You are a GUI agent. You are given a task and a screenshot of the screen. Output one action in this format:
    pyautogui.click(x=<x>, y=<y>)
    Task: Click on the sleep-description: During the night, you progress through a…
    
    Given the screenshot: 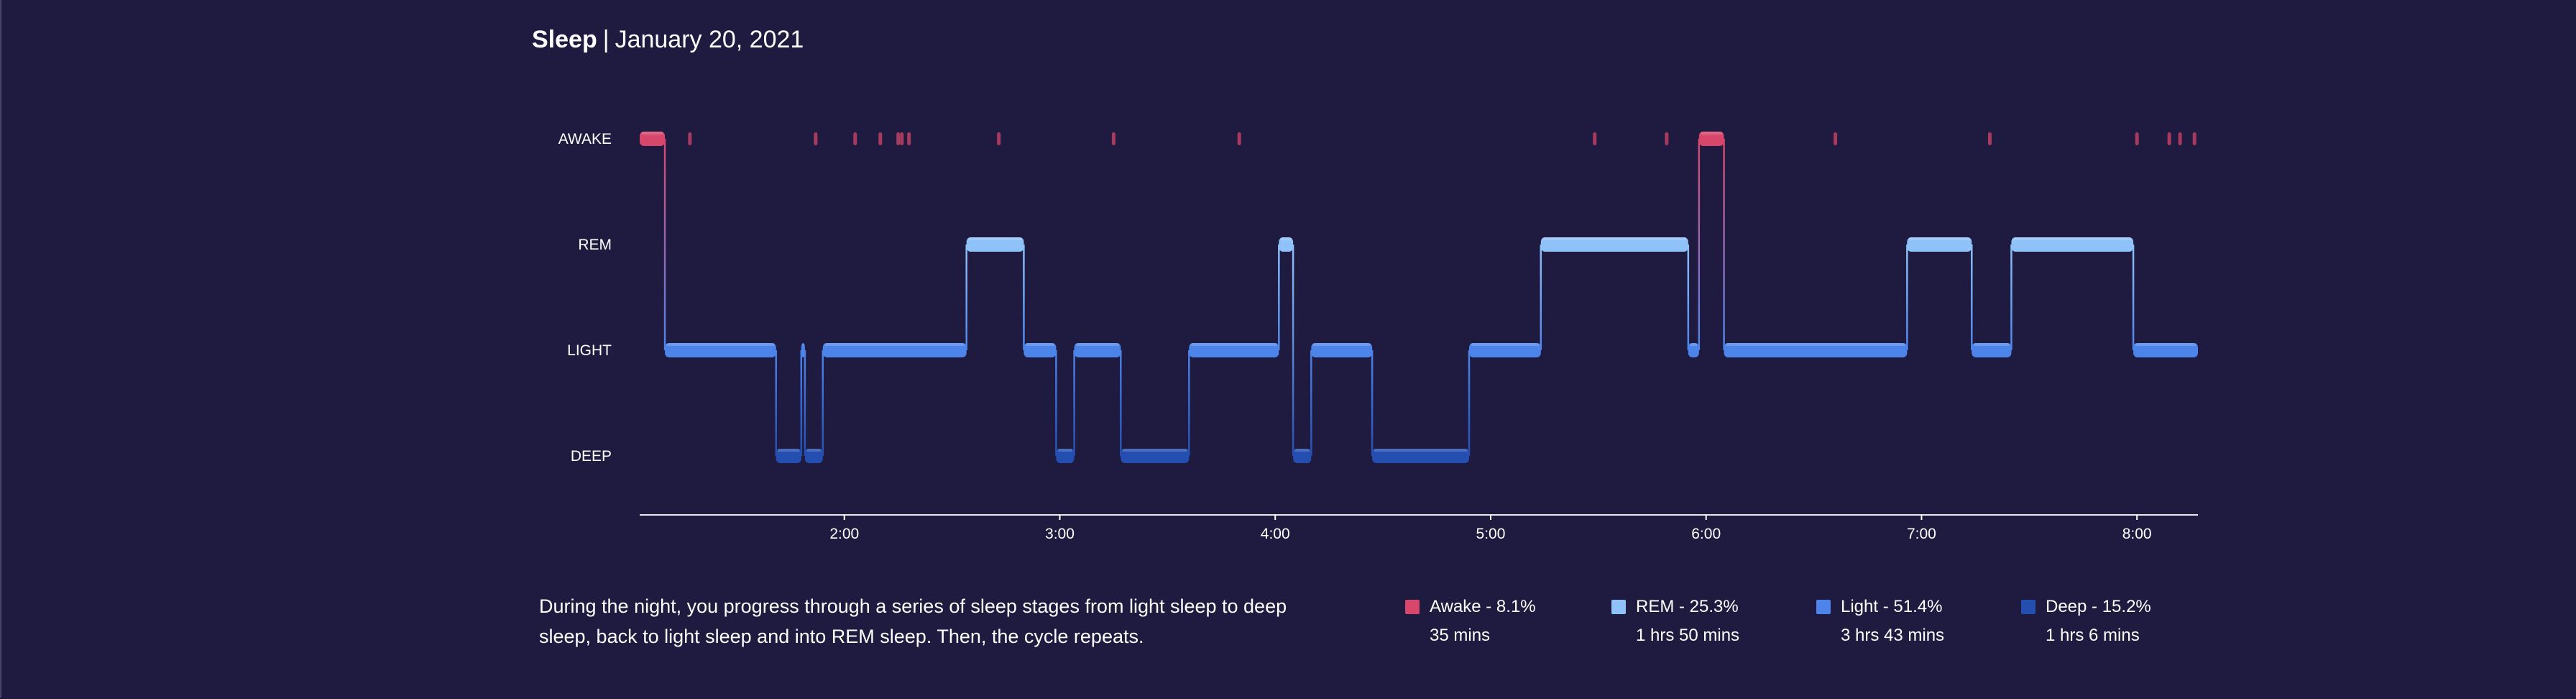 What is the action you would take?
    pyautogui.click(x=913, y=621)
    